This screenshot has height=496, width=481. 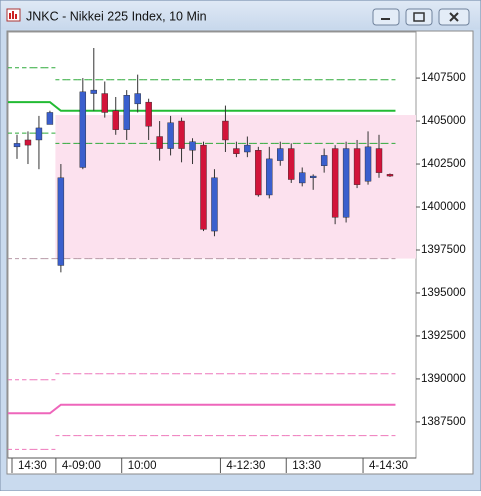 I want to click on y-tick-label: 1402500, so click(x=443, y=164).